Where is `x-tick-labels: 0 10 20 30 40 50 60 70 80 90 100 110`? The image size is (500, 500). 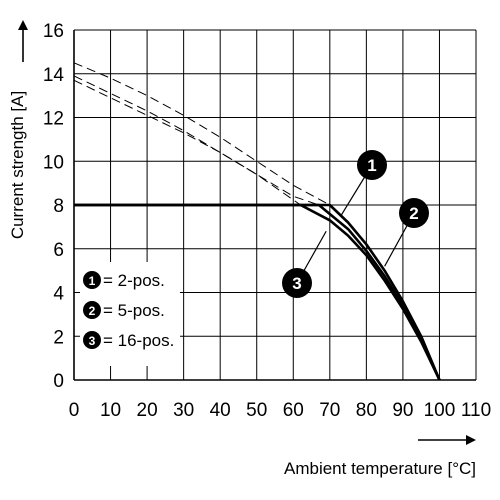 x-tick-labels: 0 10 20 30 40 50 60 70 80 90 100 110 is located at coordinates (280, 410).